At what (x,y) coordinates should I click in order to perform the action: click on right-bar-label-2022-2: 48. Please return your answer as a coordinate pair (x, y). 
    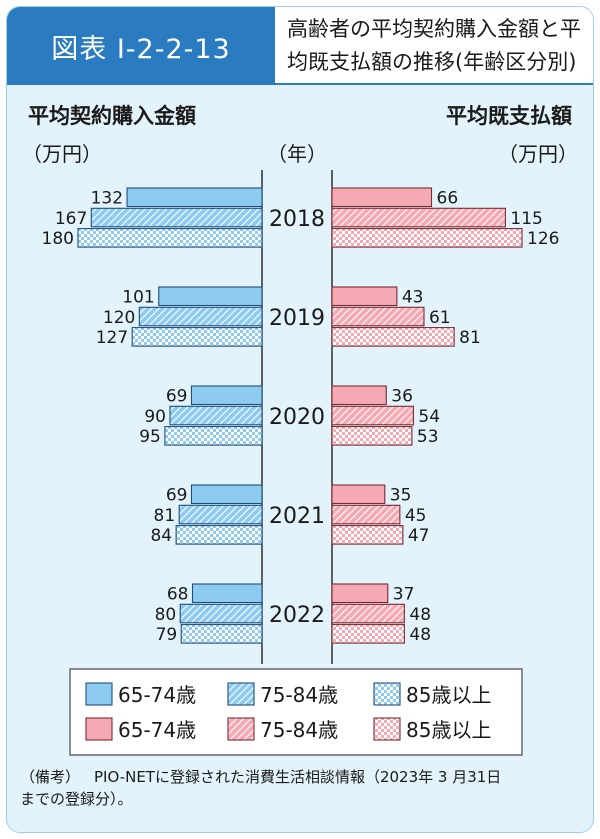
    Looking at the image, I should click on (420, 635).